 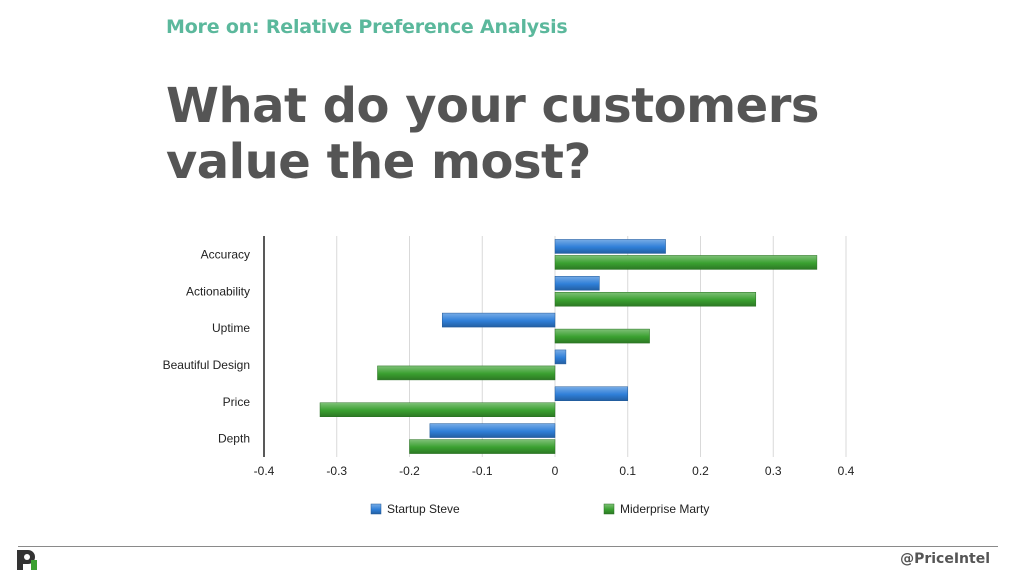 What do you see at coordinates (482, 471) in the screenshot?
I see `x-tick-label: -0.1` at bounding box center [482, 471].